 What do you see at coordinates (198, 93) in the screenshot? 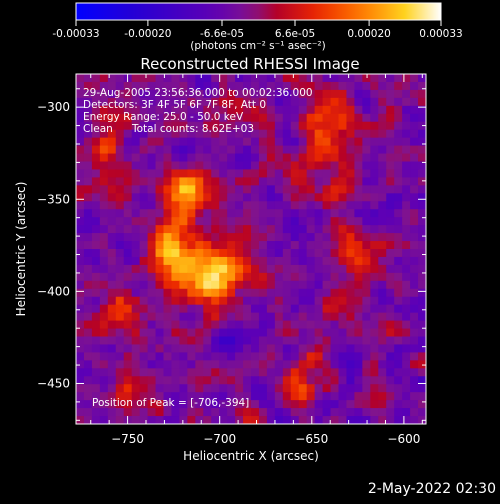
I see `annotation-time: 29-Aug-2005 23:56:36.000 to 00:02:36.000` at bounding box center [198, 93].